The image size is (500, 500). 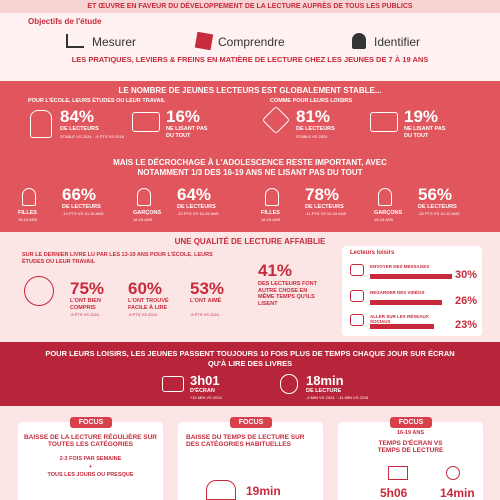 What do you see at coordinates (337, 397) in the screenshot?
I see `reading-note: -4 MIN VS 2024 · -11 MIN VS 2016` at bounding box center [337, 397].